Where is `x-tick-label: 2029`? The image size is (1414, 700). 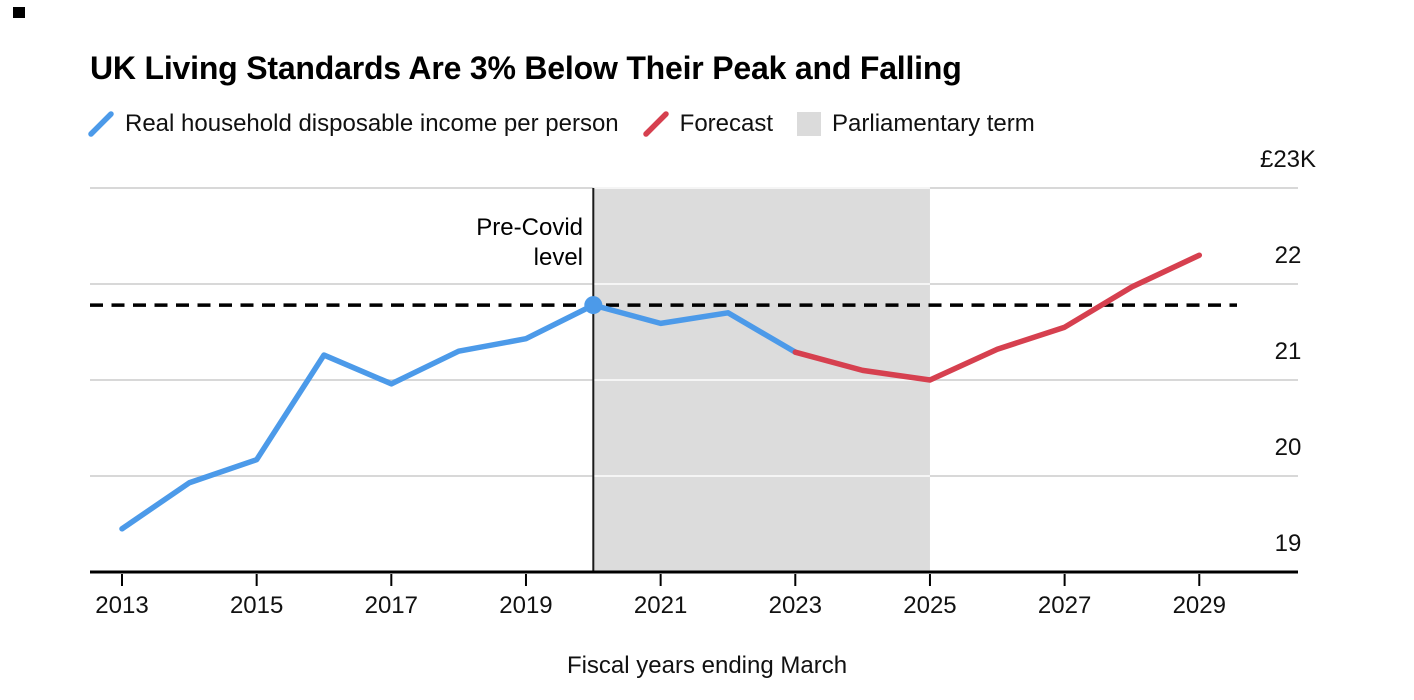
x-tick-label: 2029 is located at coordinates (1199, 605).